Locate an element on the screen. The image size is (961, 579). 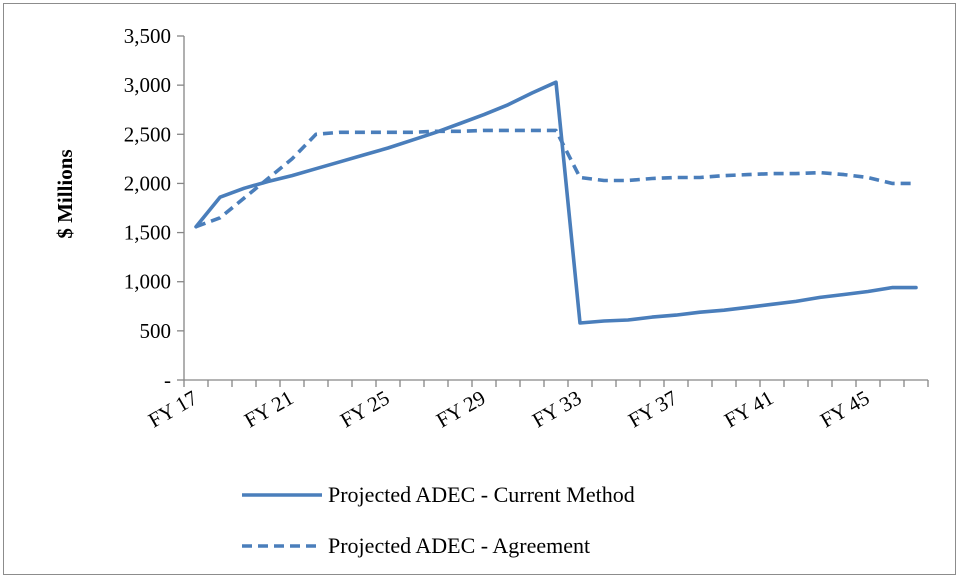
x-tick-label: FY 25 is located at coordinates (364, 409).